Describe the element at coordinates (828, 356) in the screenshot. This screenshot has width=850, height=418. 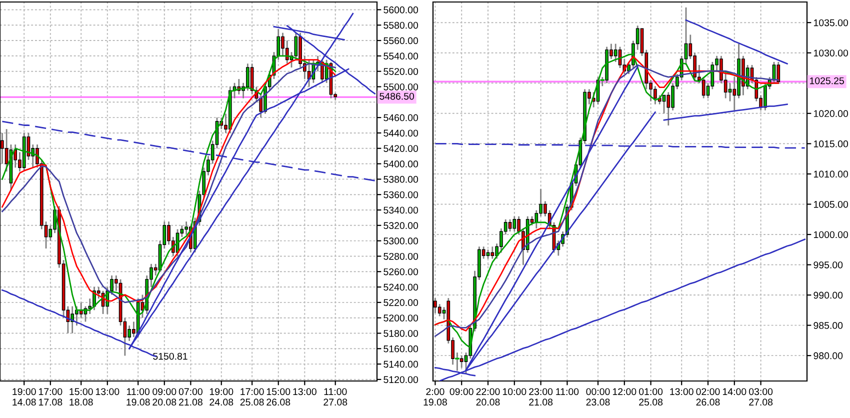
I see `y-tick-label: 980.00` at that location.